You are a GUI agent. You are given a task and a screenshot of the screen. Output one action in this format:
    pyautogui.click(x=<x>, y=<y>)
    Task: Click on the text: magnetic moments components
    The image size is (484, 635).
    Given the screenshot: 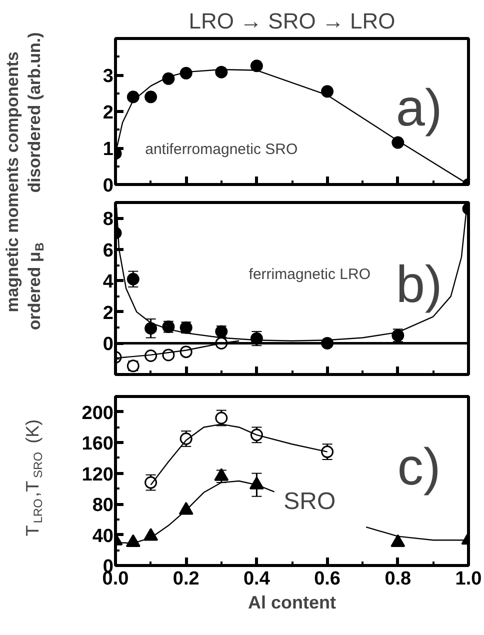 What is the action you would take?
    pyautogui.click(x=12, y=181)
    